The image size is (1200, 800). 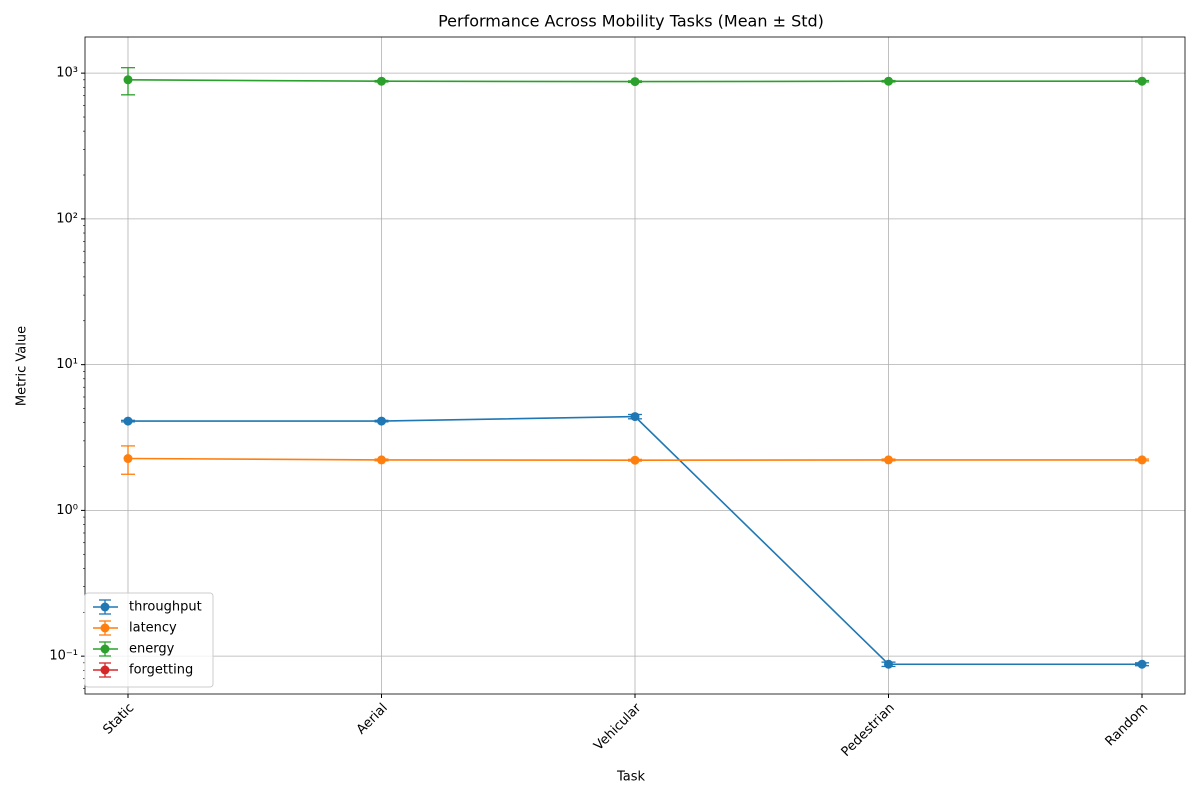 What do you see at coordinates (149, 640) in the screenshot?
I see `legend-box` at bounding box center [149, 640].